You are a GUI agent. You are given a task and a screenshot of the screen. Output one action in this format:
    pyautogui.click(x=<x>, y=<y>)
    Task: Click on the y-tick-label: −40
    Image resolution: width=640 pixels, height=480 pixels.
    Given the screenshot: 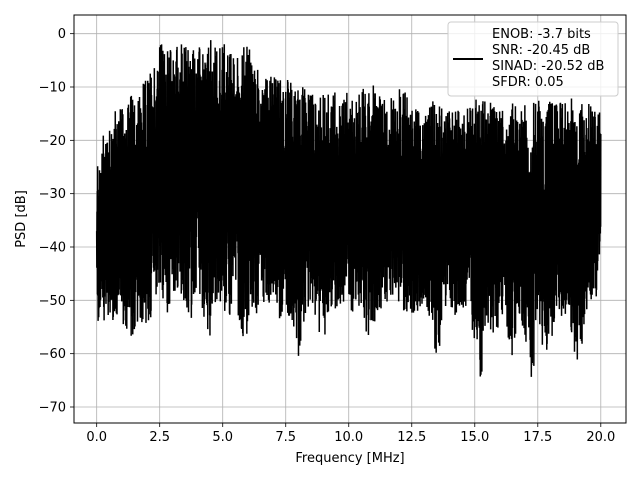 What is the action you would take?
    pyautogui.click(x=52, y=248)
    